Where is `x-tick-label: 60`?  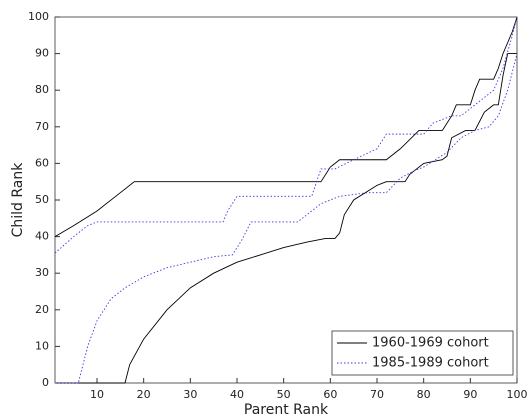
x-tick-label: 60 is located at coordinates (330, 394).